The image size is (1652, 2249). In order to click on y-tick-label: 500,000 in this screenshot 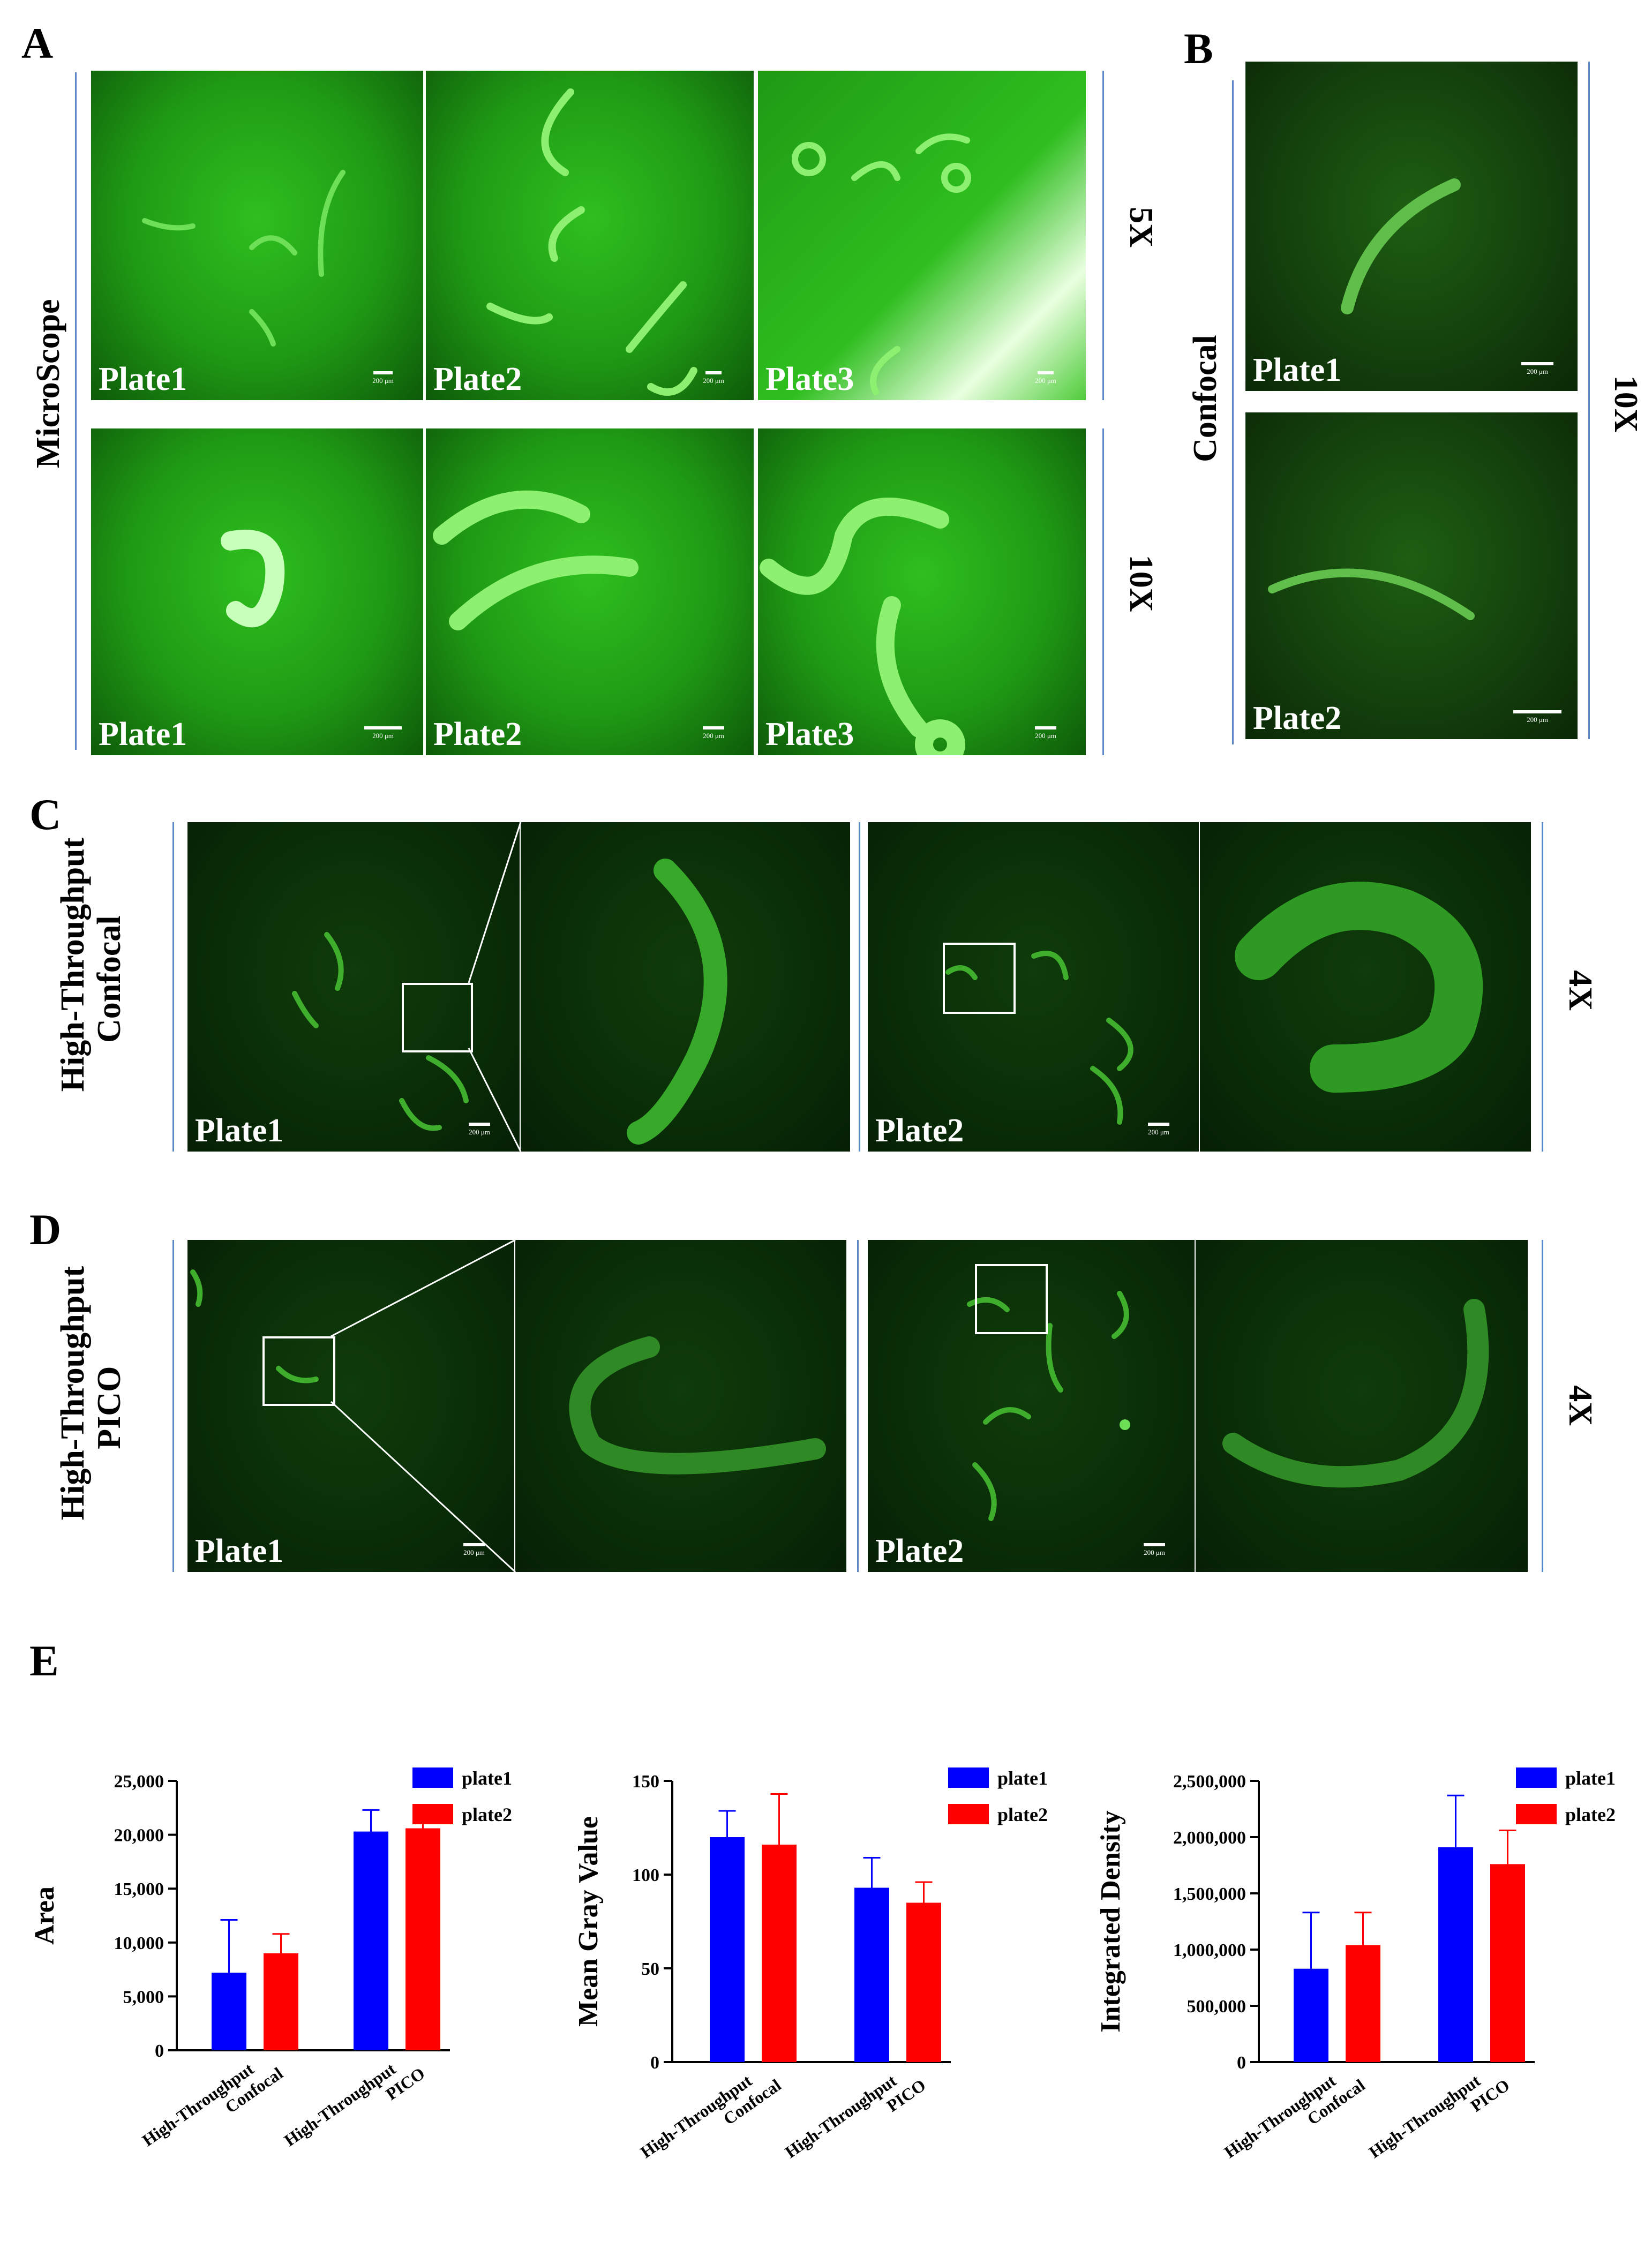, I will do `click(1216, 2007)`.